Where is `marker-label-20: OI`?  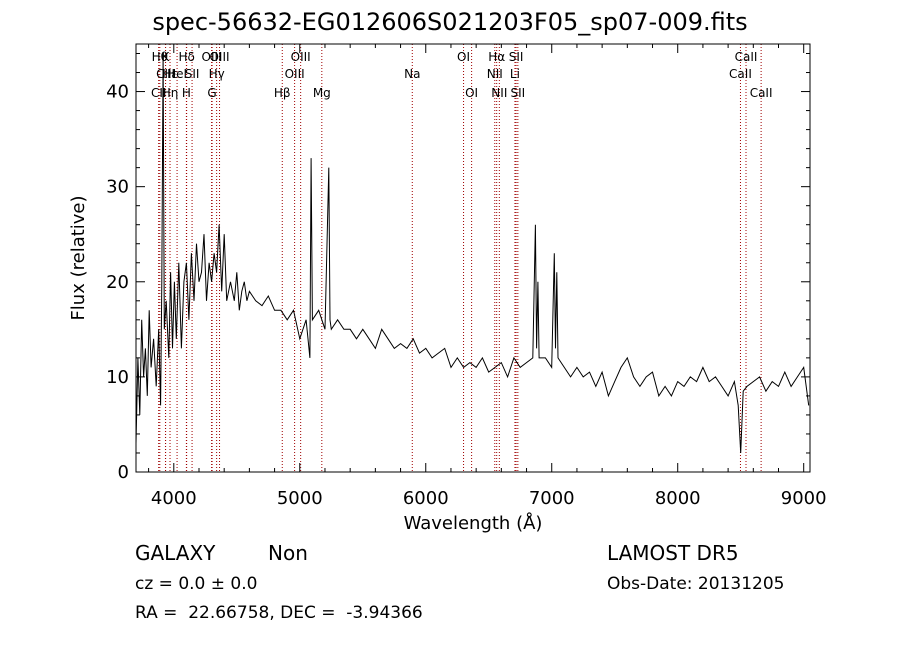 marker-label-20: OI is located at coordinates (471, 93).